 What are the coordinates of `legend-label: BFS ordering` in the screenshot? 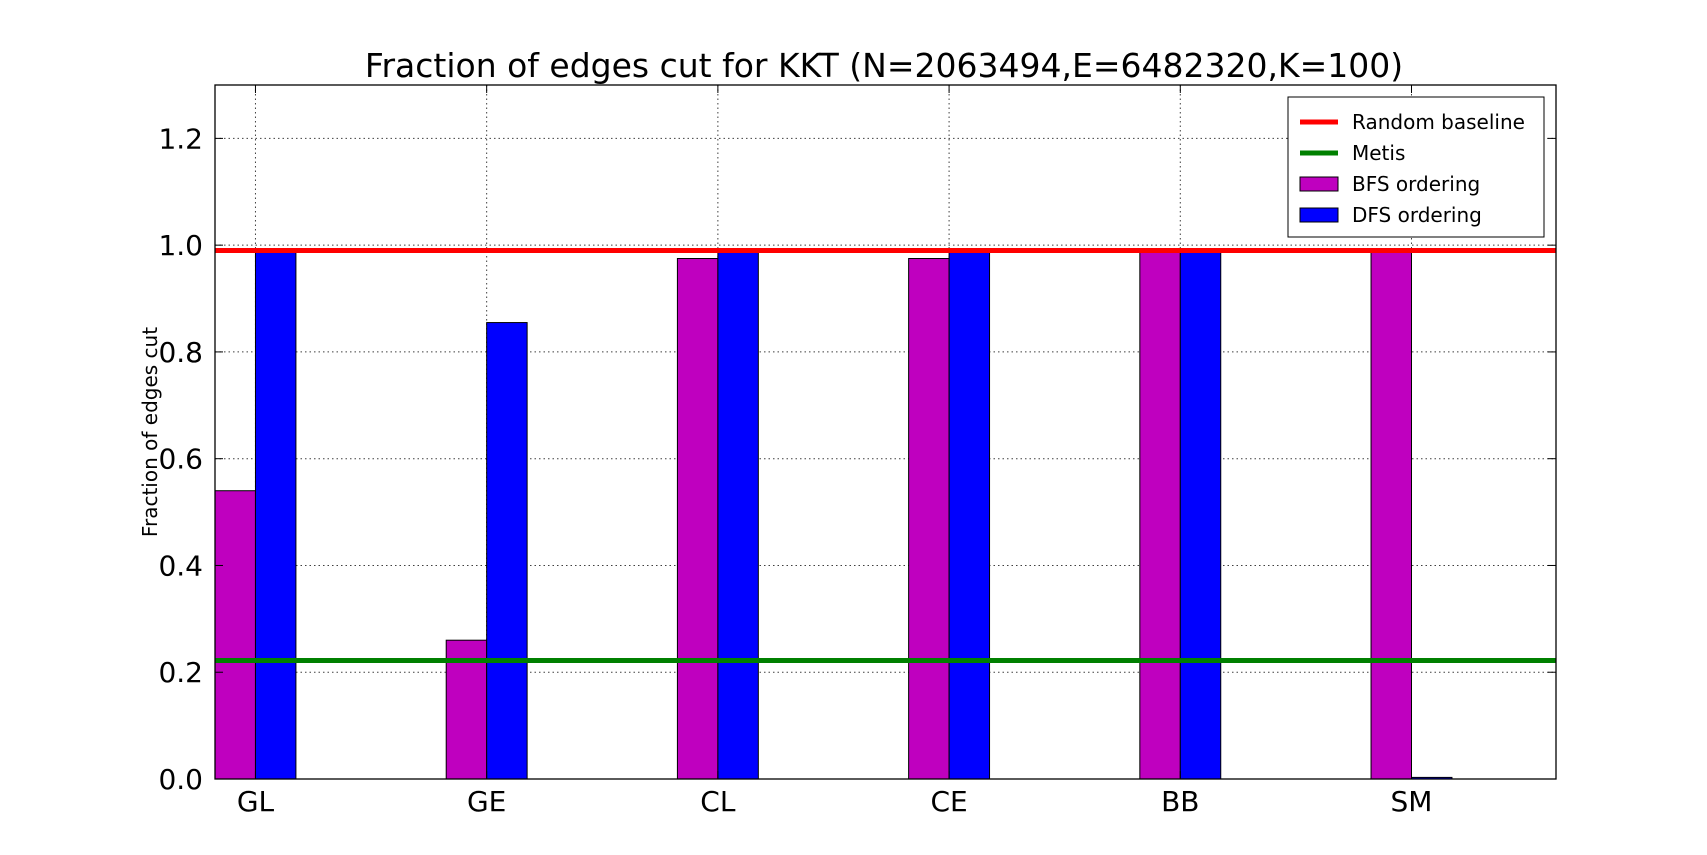 It's located at (1416, 184).